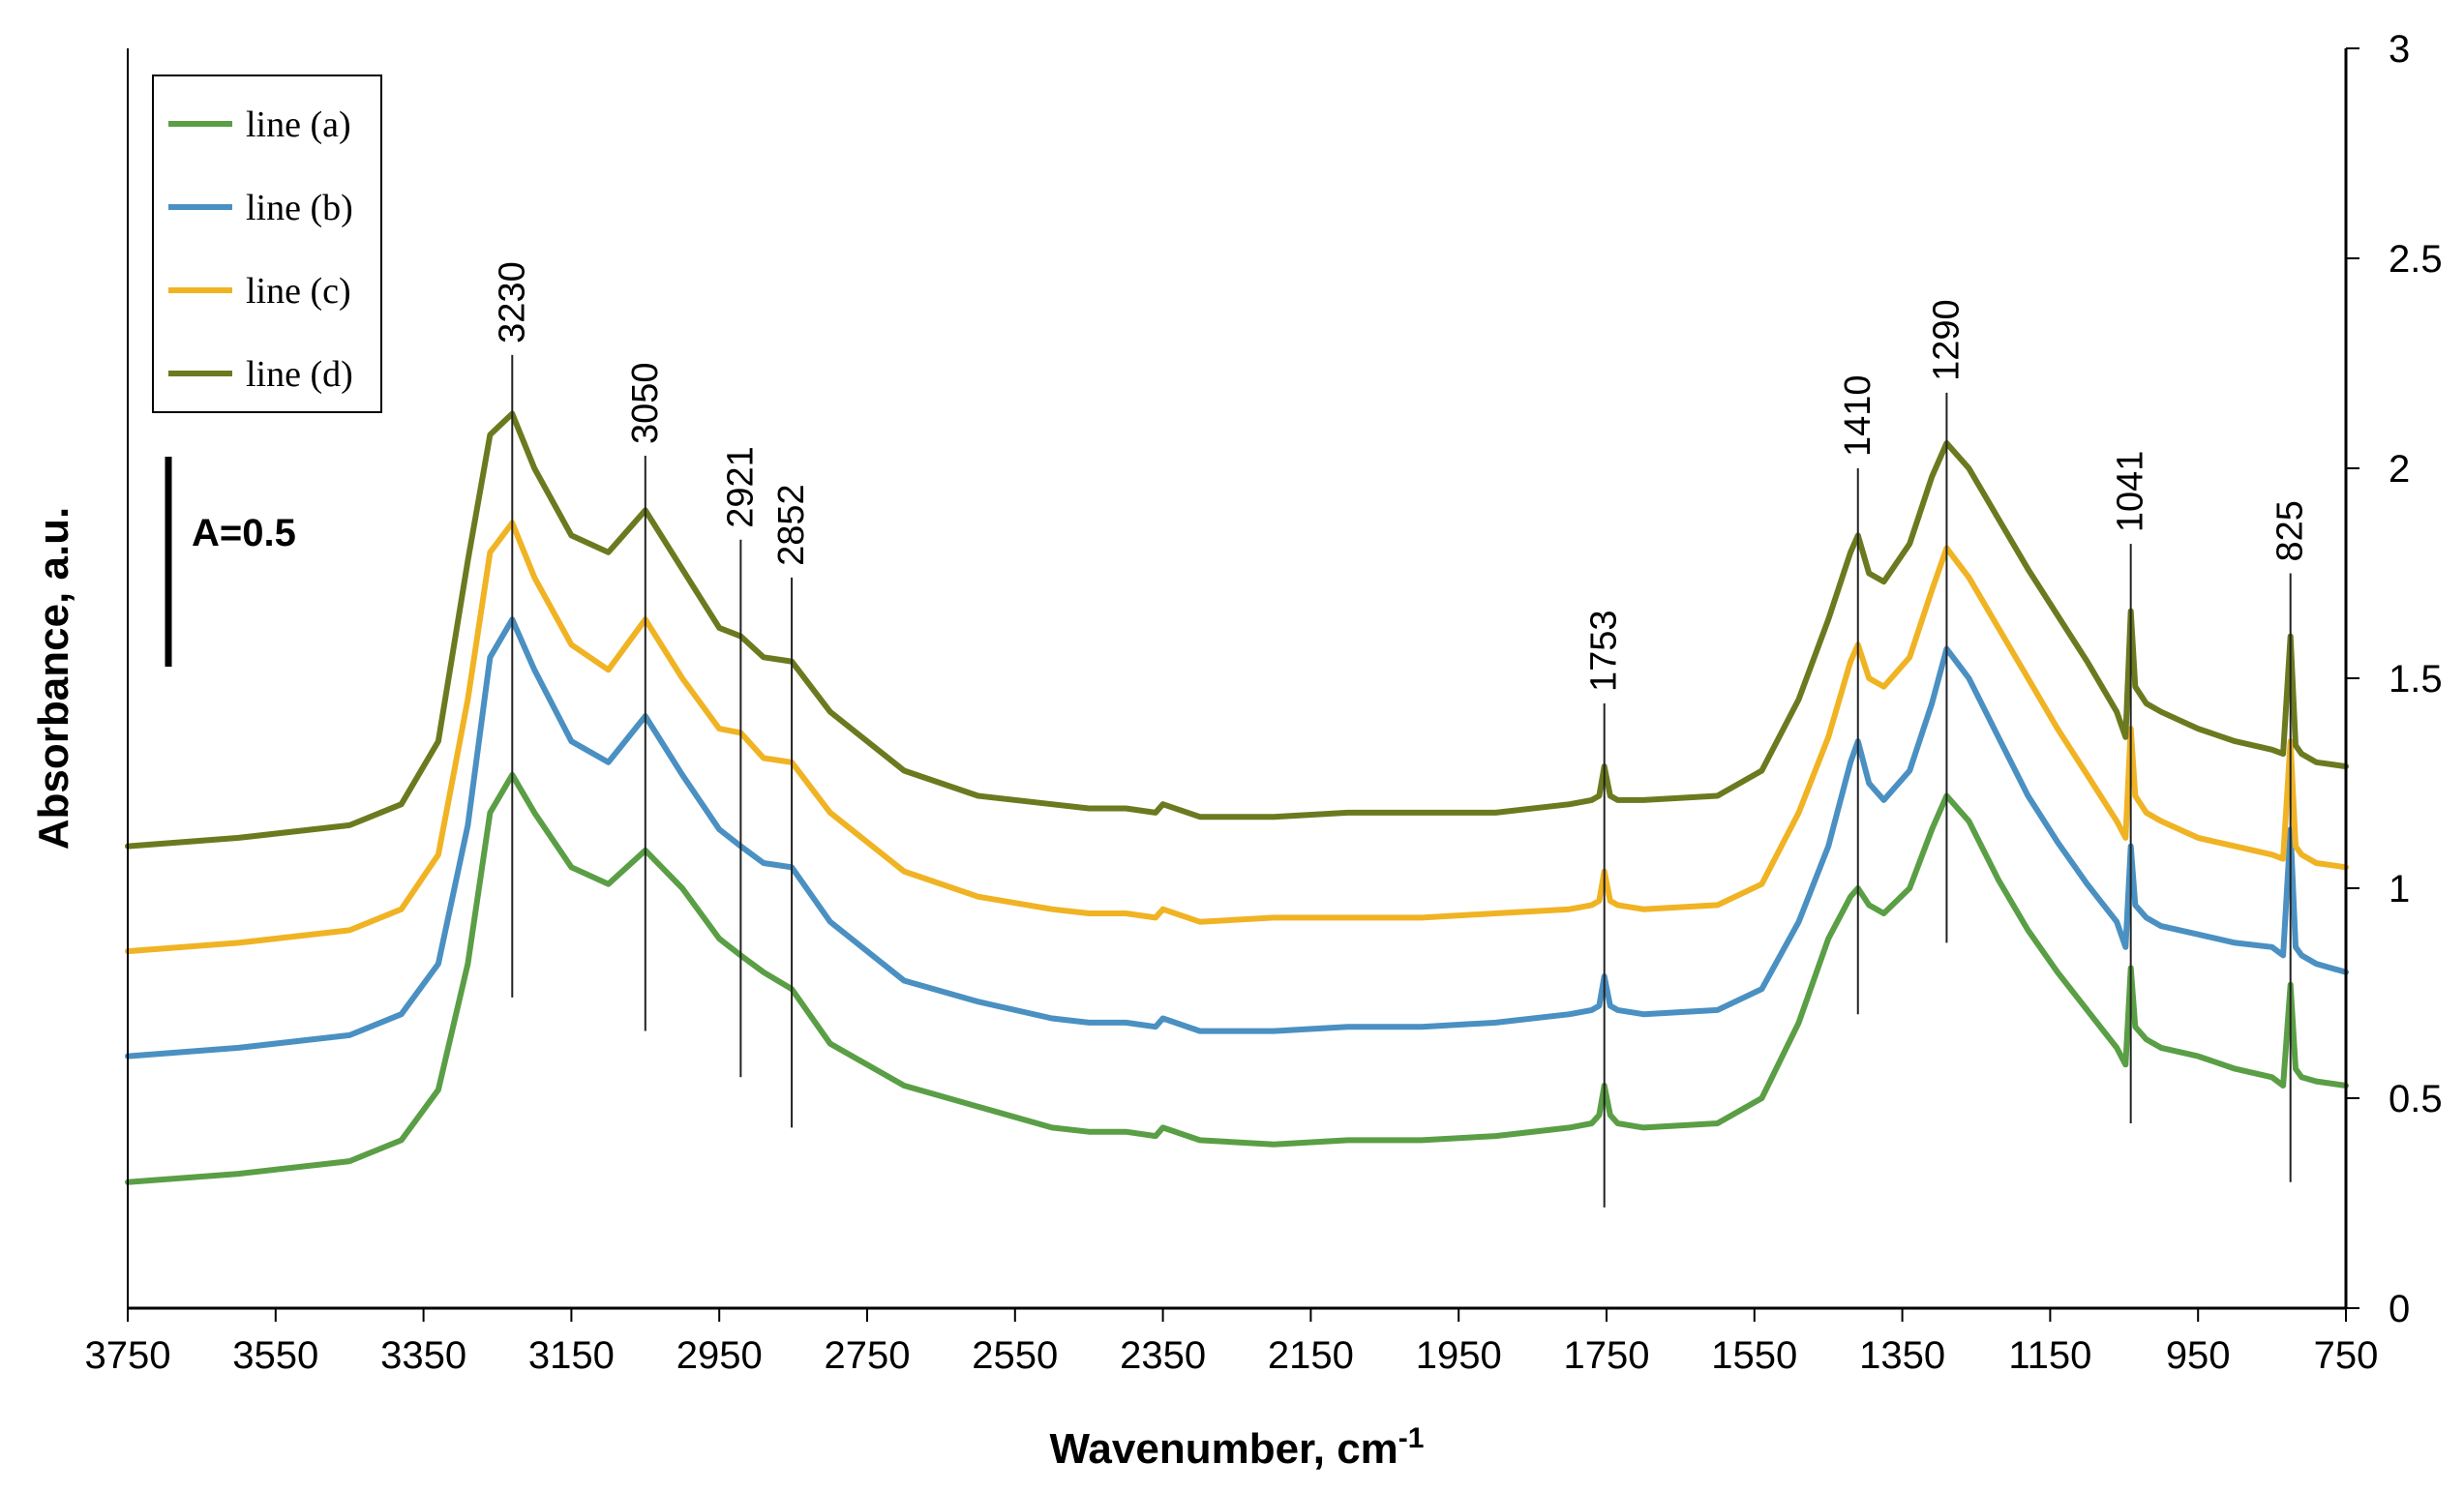 This screenshot has width=2464, height=1492. What do you see at coordinates (423, 1355) in the screenshot?
I see `x-tick-label: 3350` at bounding box center [423, 1355].